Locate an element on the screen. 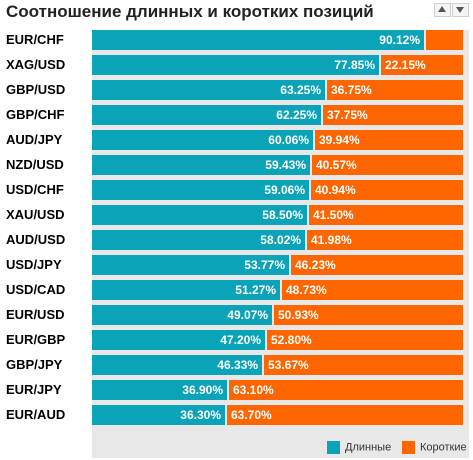 The height and width of the screenshot is (460, 473). chart-row: USD/CHF 59.06% 40.94% is located at coordinates (236, 190).